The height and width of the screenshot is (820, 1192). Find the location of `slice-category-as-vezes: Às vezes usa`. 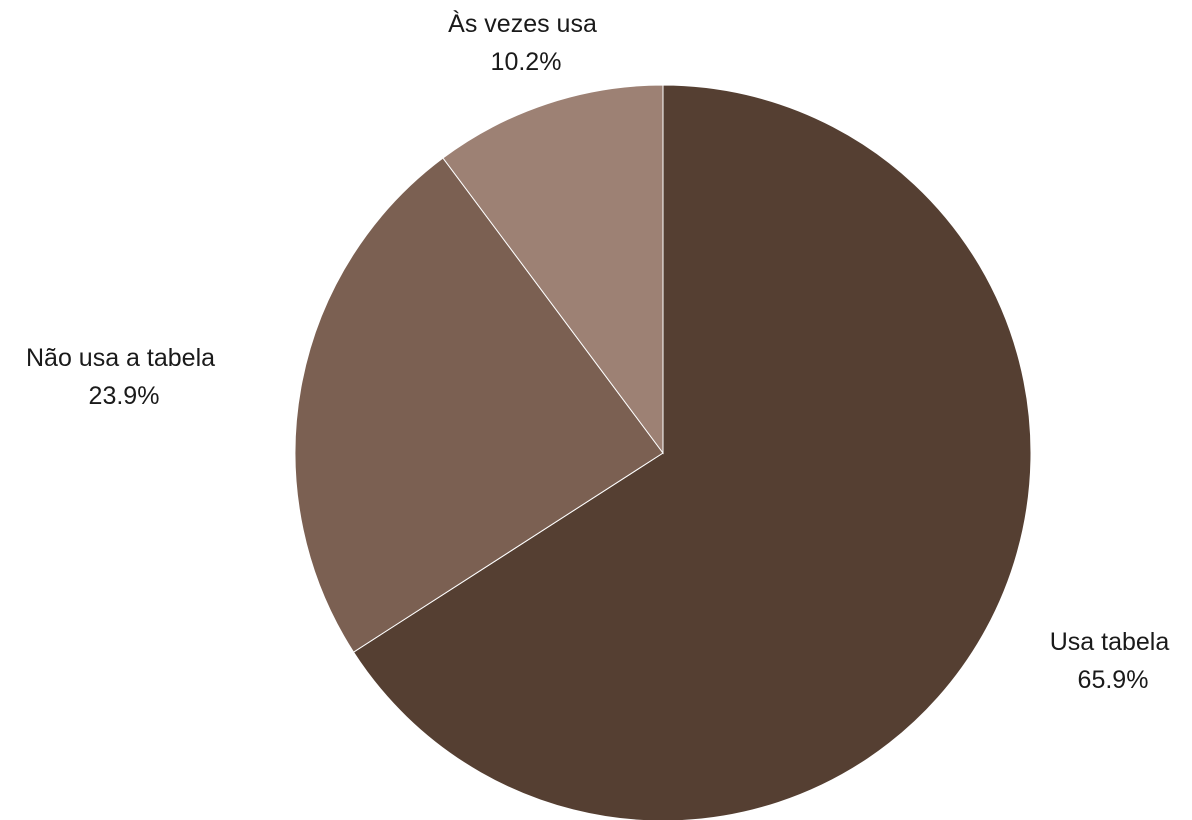

slice-category-as-vezes: Às vezes usa is located at coordinates (522, 23).